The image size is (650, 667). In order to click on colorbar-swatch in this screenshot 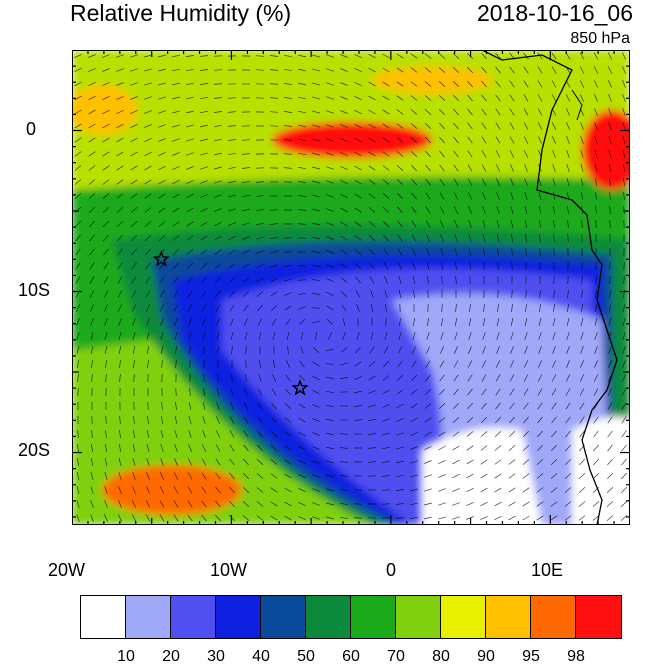, I will do `click(283, 617)`.